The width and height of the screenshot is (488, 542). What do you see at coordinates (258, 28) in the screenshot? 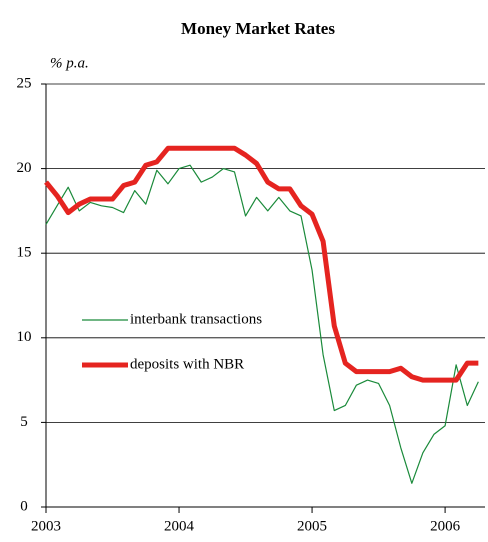
I see `chart-title: Money Market Rates` at bounding box center [258, 28].